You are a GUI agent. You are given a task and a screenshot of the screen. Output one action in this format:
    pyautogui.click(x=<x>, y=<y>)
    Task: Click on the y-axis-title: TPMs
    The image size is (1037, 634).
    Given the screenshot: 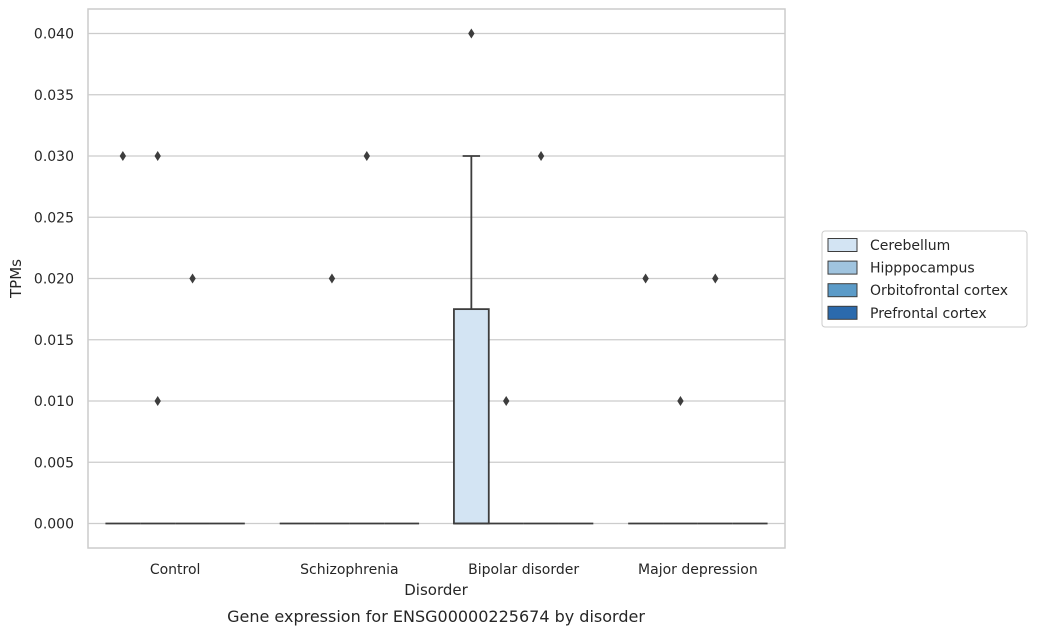 What is the action you would take?
    pyautogui.click(x=16, y=279)
    